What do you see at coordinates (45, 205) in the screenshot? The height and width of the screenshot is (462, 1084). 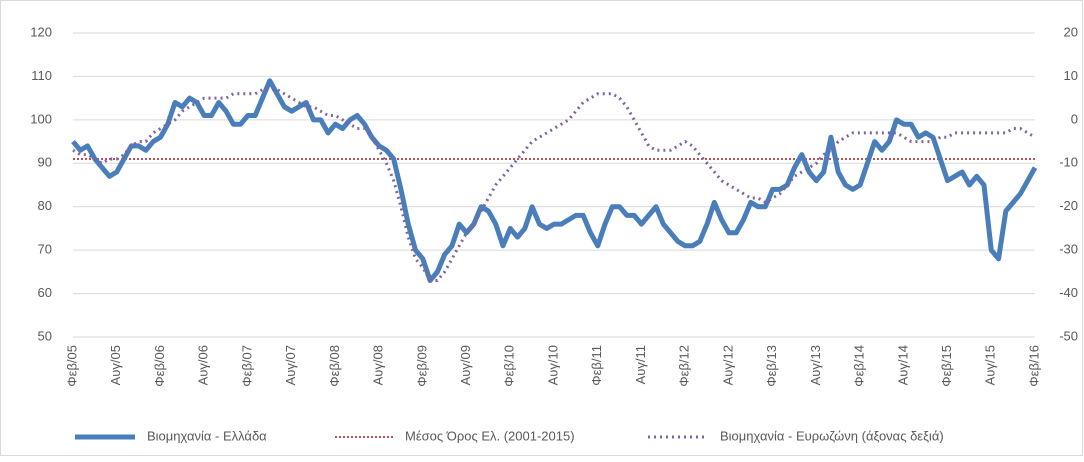 I see `y-tick-label: 80` at bounding box center [45, 205].